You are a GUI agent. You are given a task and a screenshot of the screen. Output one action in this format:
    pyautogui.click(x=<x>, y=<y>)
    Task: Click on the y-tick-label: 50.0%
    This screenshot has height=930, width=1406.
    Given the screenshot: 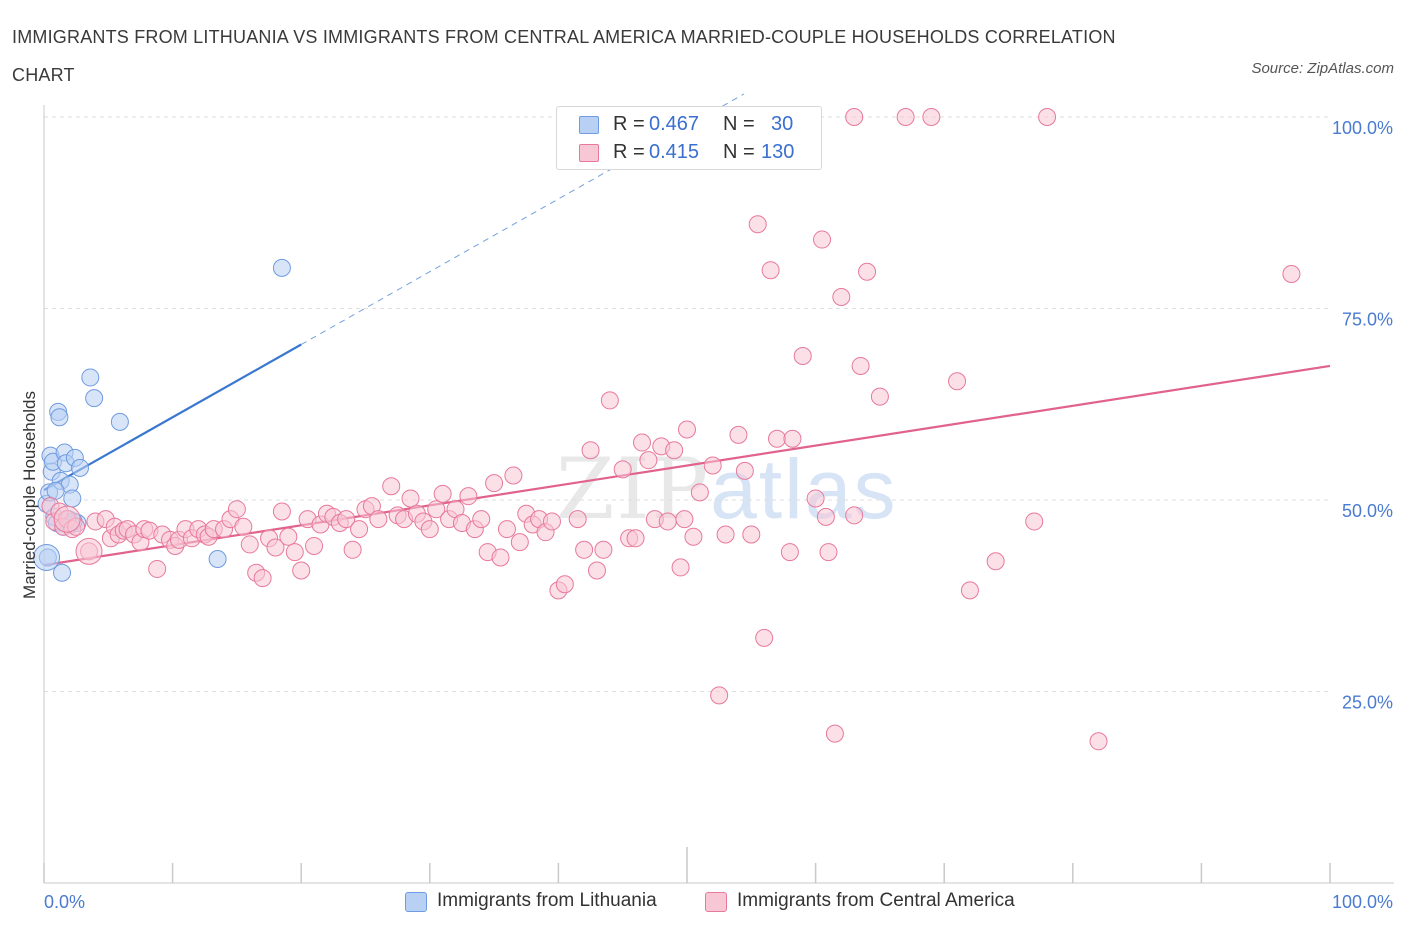 What is the action you would take?
    pyautogui.click(x=1367, y=511)
    